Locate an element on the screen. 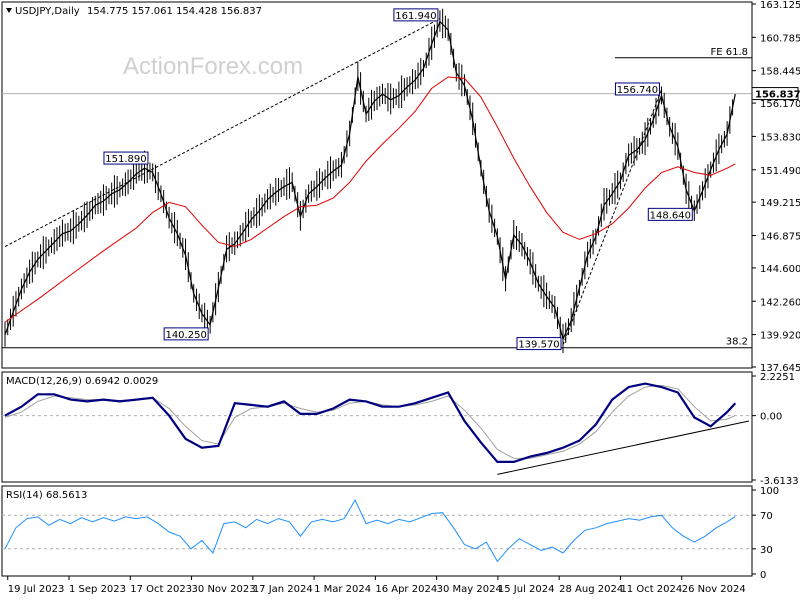 This screenshot has width=800, height=600. x-tick-label: 11 Oct 2024 is located at coordinates (651, 589).